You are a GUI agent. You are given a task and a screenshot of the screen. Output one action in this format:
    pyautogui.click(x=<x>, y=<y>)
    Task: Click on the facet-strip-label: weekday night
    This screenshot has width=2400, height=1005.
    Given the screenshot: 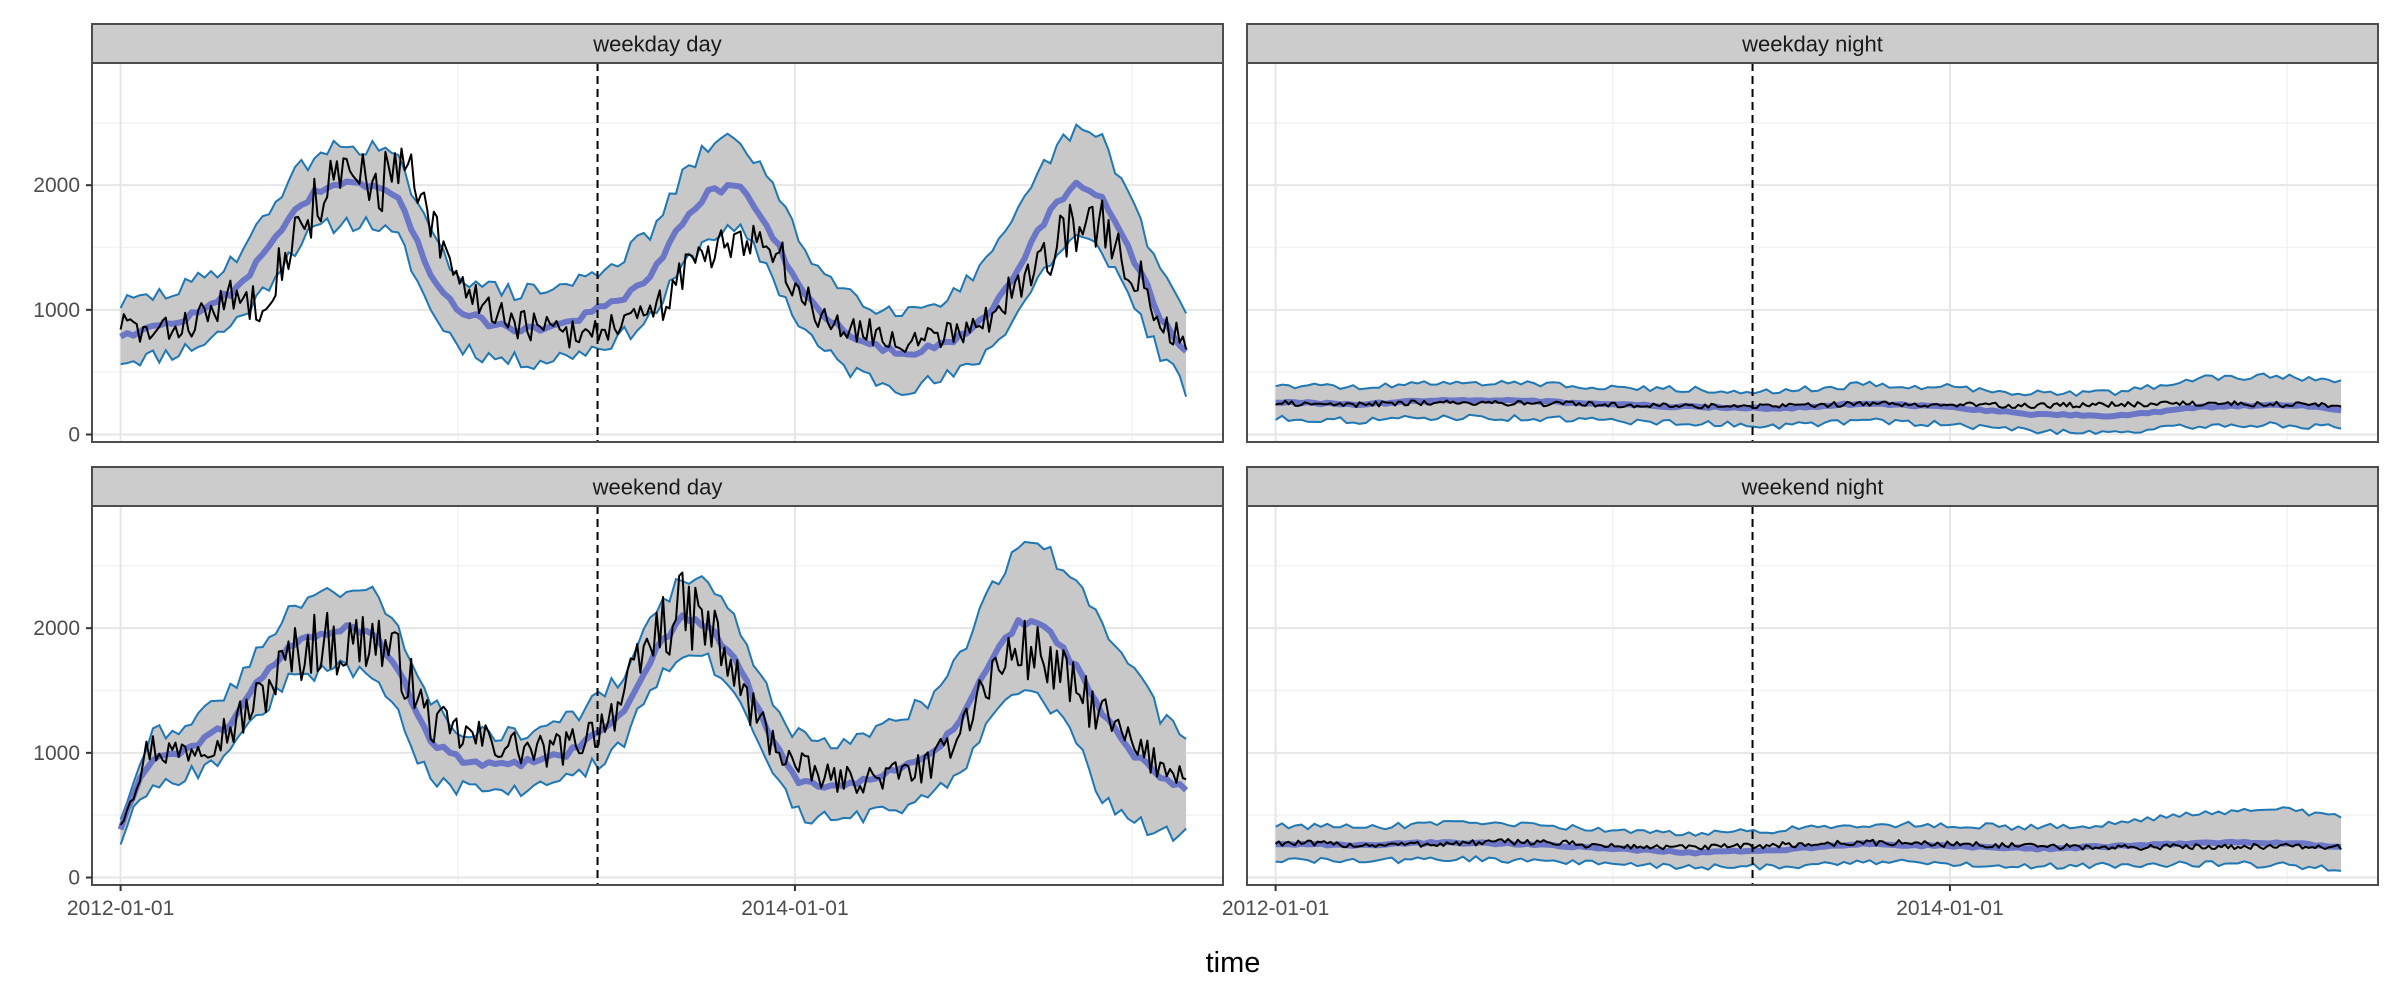 What is the action you would take?
    pyautogui.click(x=1812, y=44)
    